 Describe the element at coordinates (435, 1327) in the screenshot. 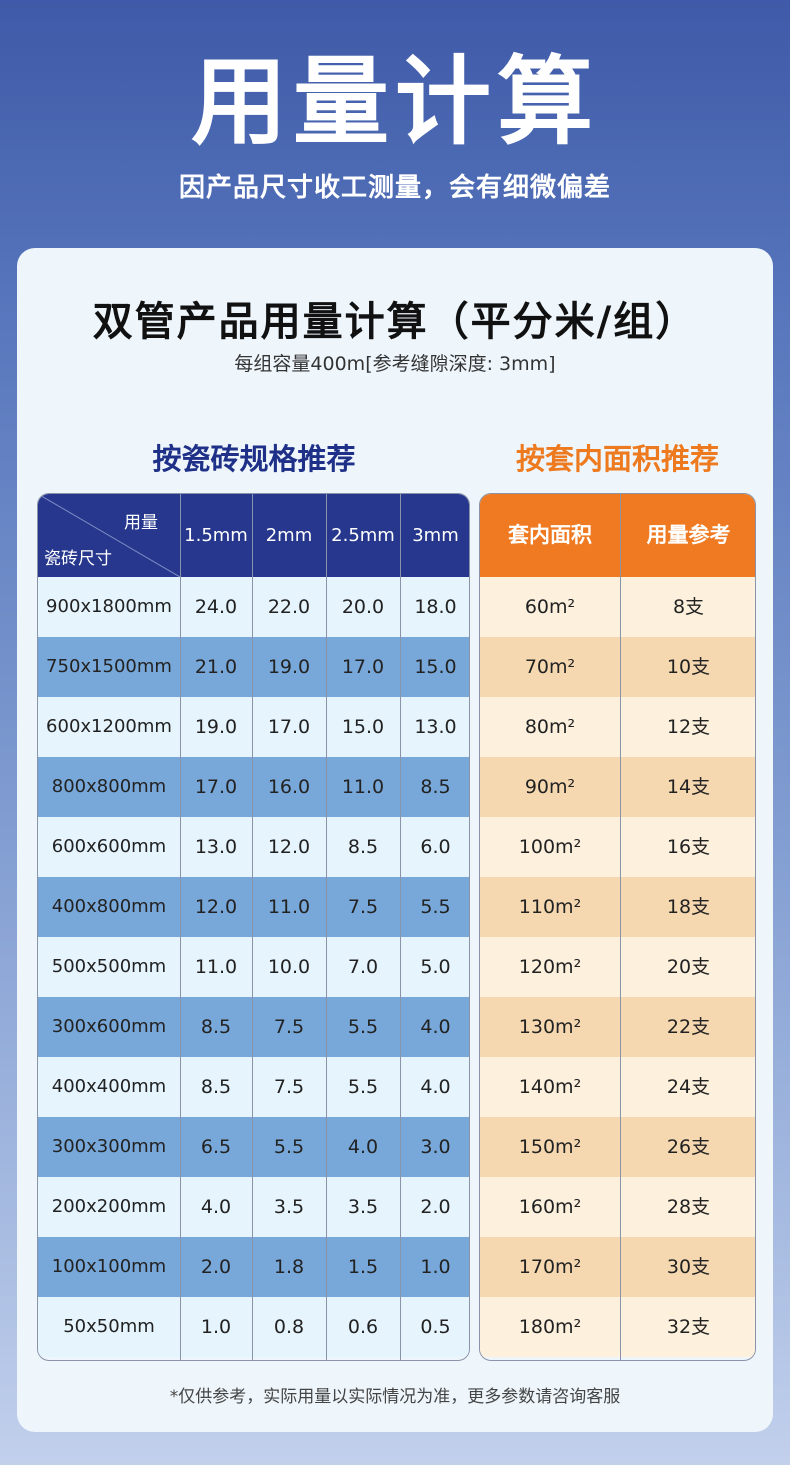

I see `usage-value-cell: 0.5` at that location.